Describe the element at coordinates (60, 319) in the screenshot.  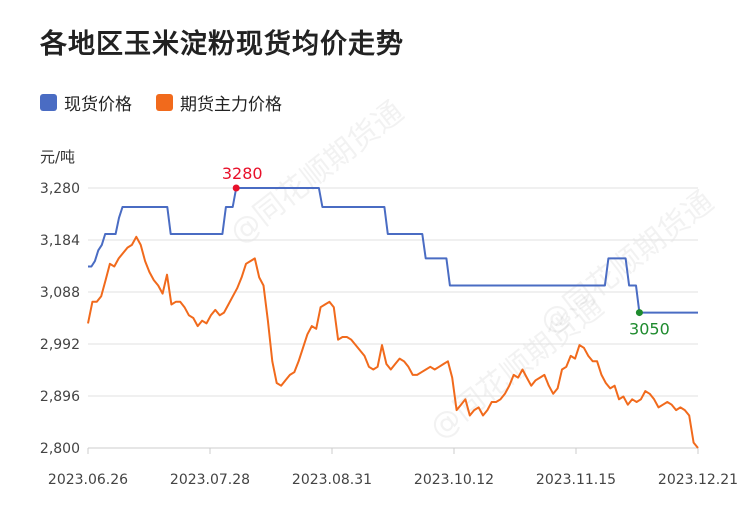
I see `y-tick-labels: 2,800 2,896 2,992 3,088 3,184 3,280` at that location.